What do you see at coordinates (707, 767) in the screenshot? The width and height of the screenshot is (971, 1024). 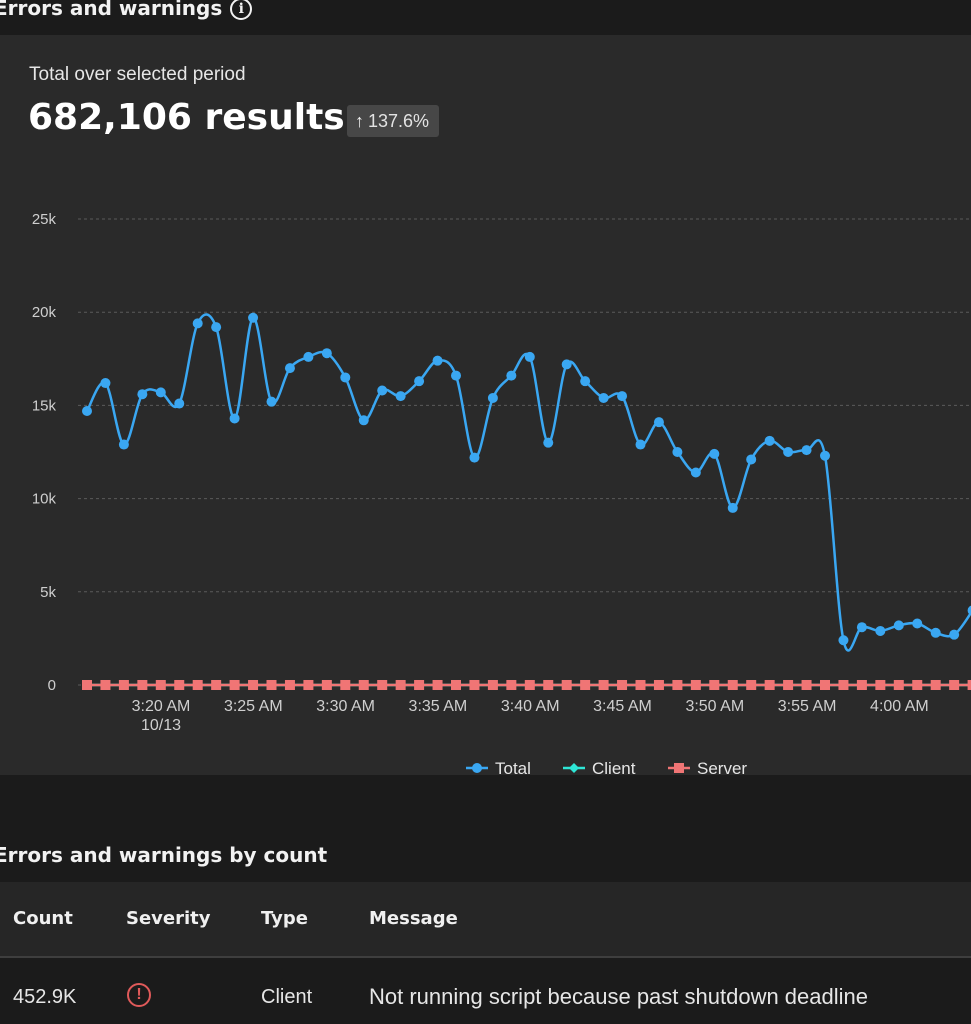 I see `legend-item-server: Server` at bounding box center [707, 767].